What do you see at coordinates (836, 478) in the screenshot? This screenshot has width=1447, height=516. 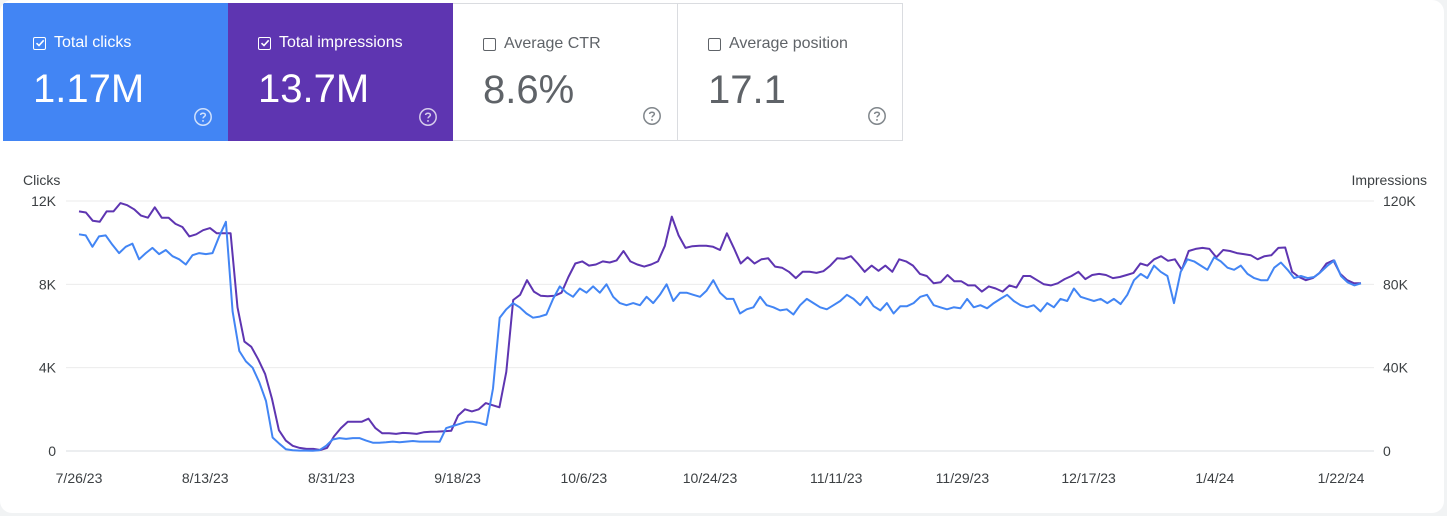 I see `x-tick-label: 11/11/23` at bounding box center [836, 478].